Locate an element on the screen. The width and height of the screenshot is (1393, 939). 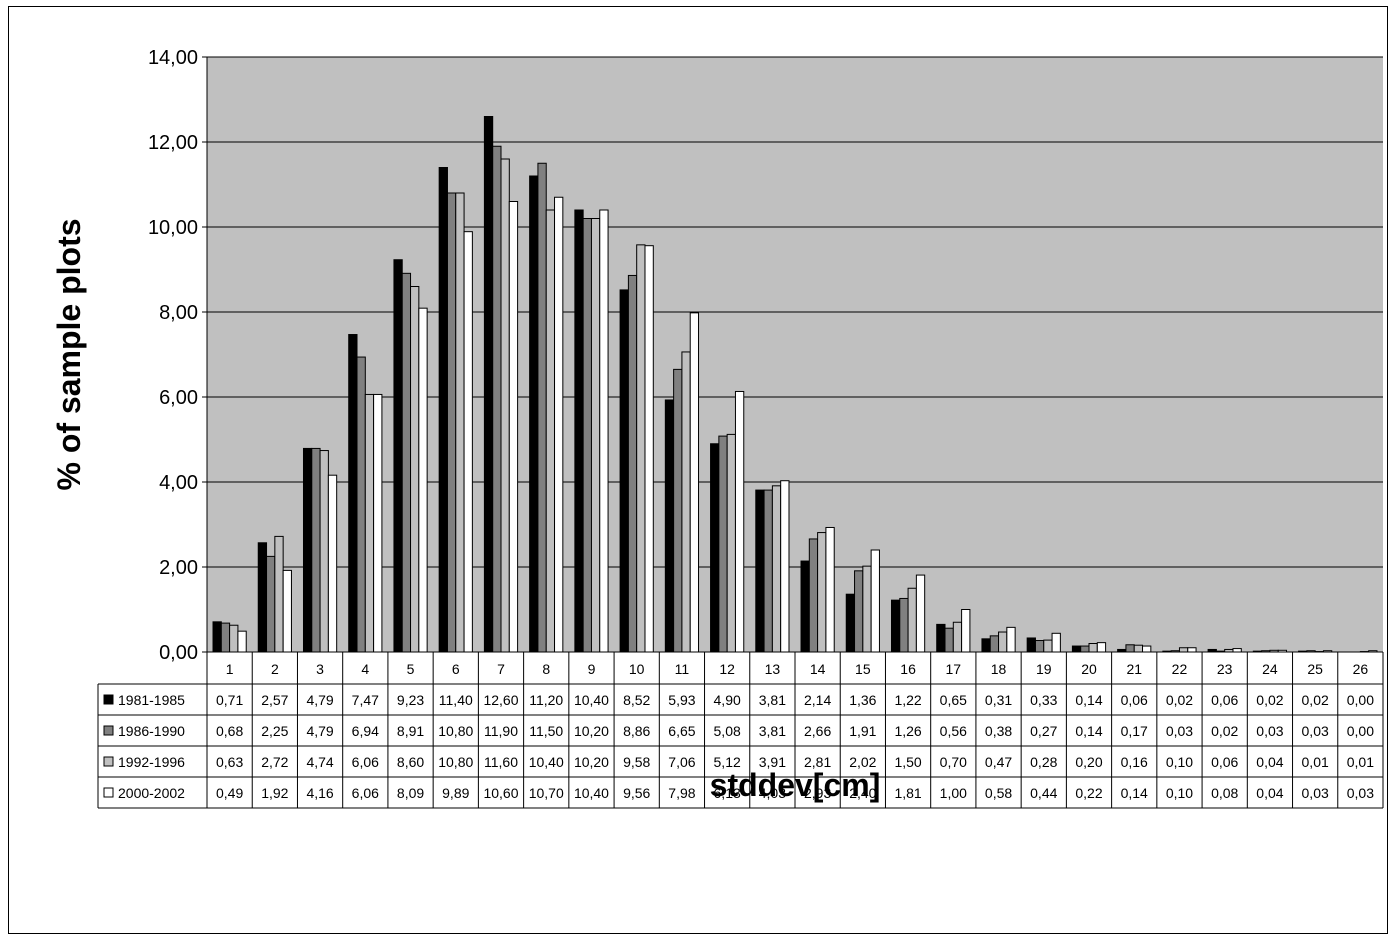
data-label: 7,47 is located at coordinates (365, 700).